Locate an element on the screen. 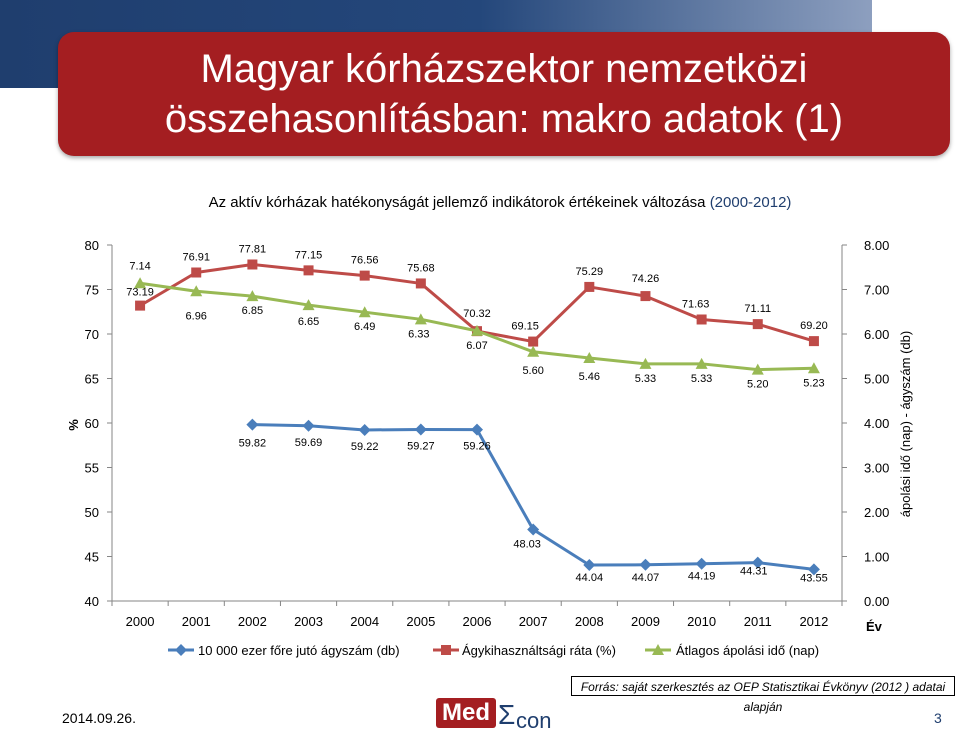  square-series-data-label: 70.32 is located at coordinates (477, 314).